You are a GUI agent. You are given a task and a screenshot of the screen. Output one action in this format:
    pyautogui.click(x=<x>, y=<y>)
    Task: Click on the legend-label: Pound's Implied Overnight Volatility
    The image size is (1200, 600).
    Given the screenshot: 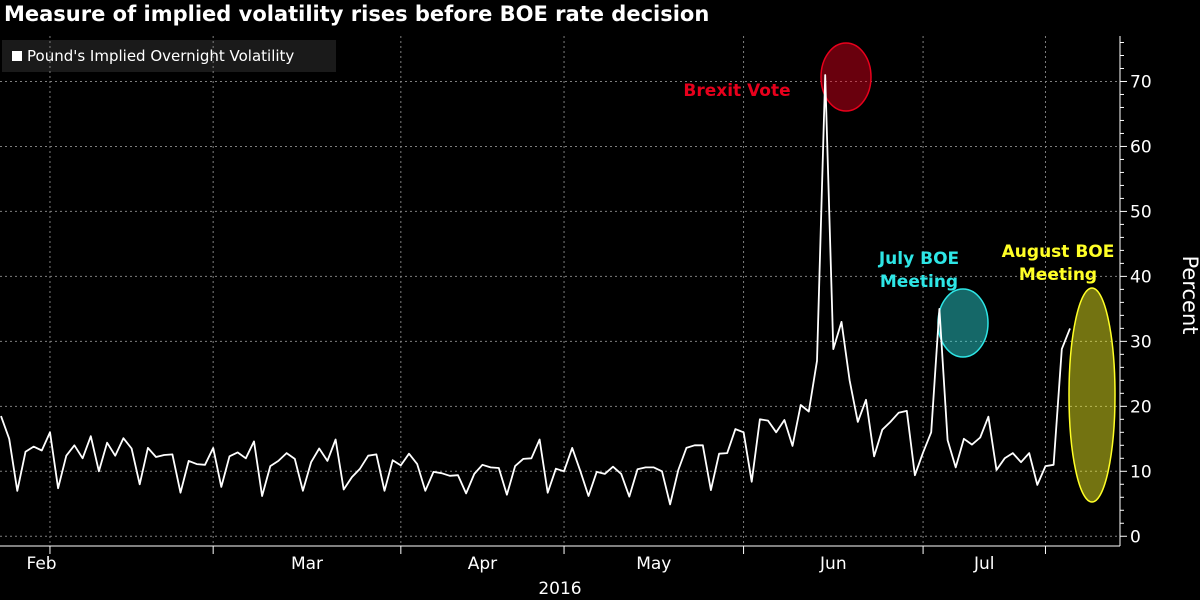 What is the action you would take?
    pyautogui.click(x=161, y=56)
    